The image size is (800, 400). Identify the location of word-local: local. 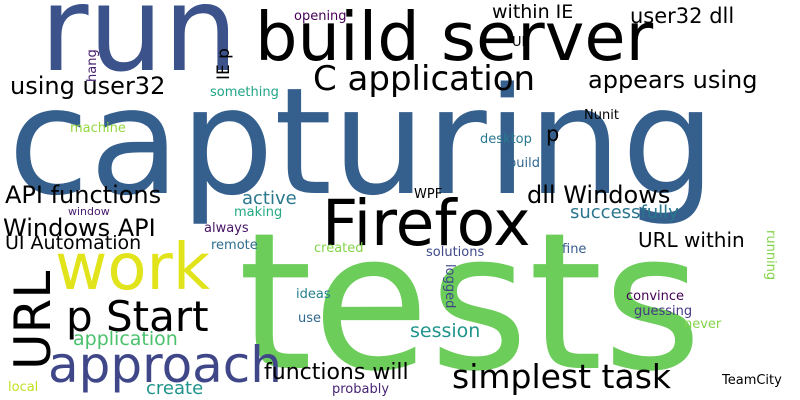
(23, 387).